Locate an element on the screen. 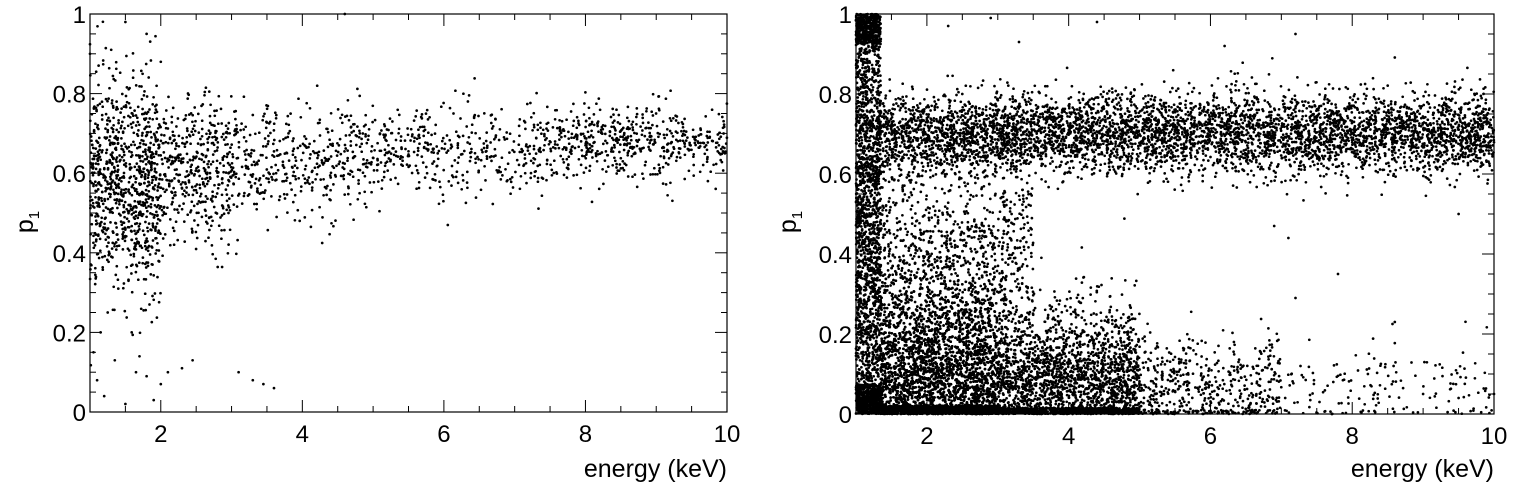 This screenshot has height=492, width=1519. x-axis-title: energy (keV) is located at coordinates (655, 469).